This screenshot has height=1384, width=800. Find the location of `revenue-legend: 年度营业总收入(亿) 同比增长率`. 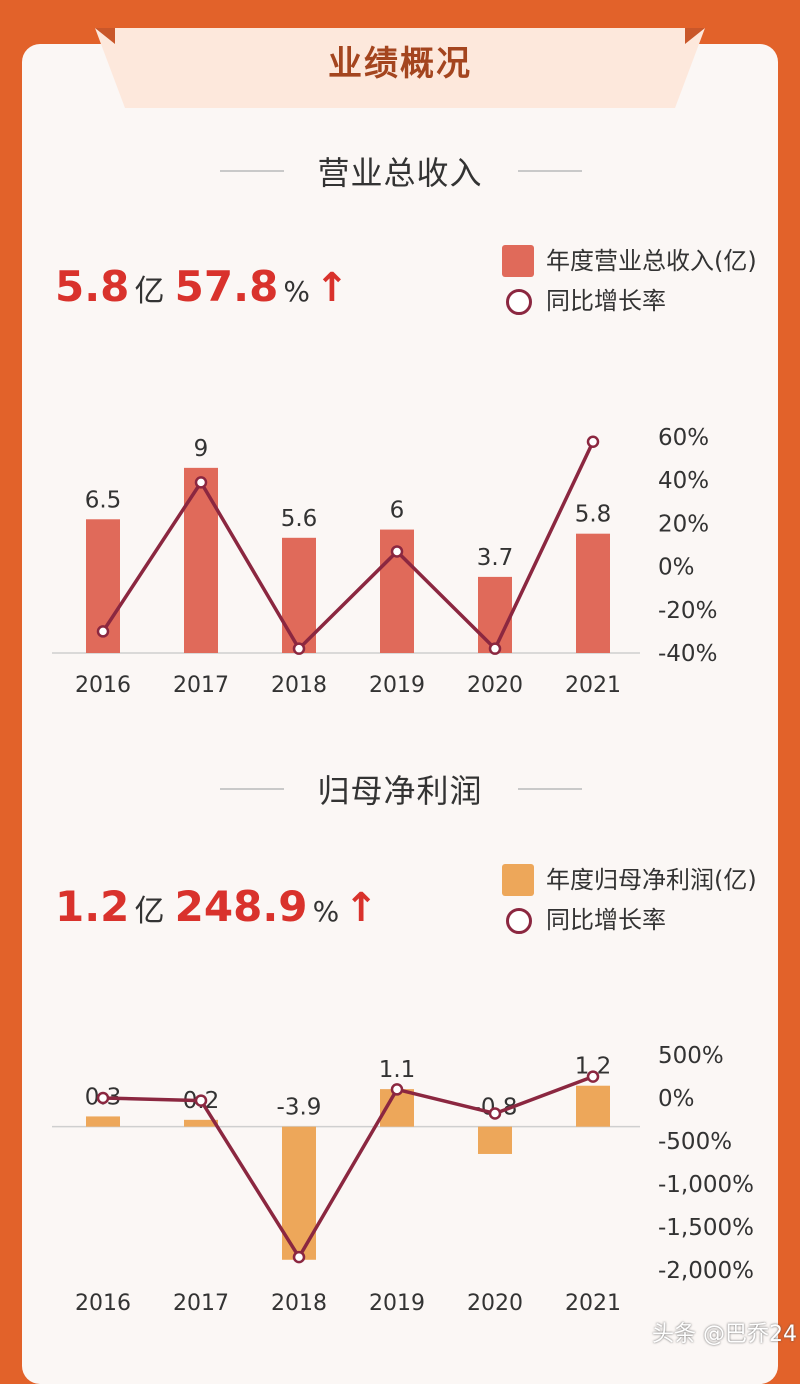

revenue-legend: 年度营业总收入(亿) 同比增长率 is located at coordinates (628, 283).